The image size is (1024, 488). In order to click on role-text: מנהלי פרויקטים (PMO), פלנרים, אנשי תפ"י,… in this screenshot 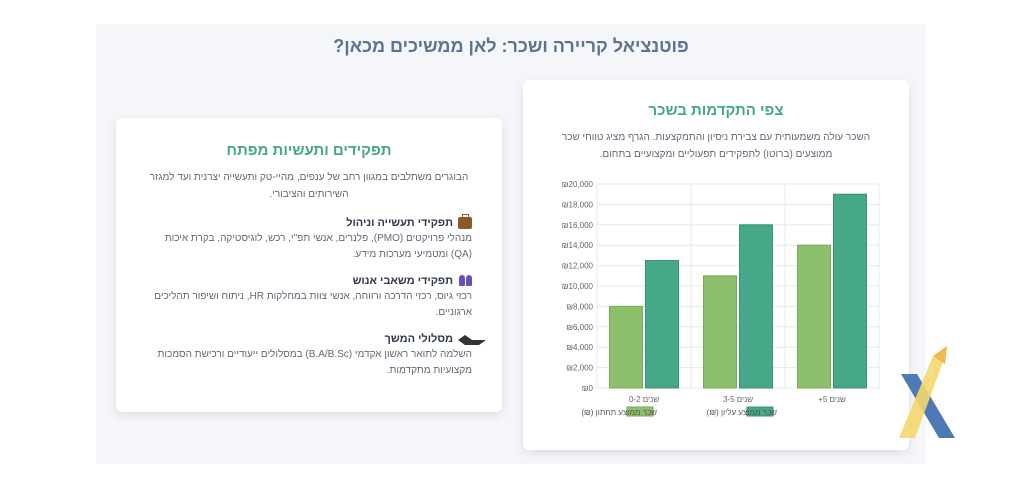, I will do `click(318, 246)`.